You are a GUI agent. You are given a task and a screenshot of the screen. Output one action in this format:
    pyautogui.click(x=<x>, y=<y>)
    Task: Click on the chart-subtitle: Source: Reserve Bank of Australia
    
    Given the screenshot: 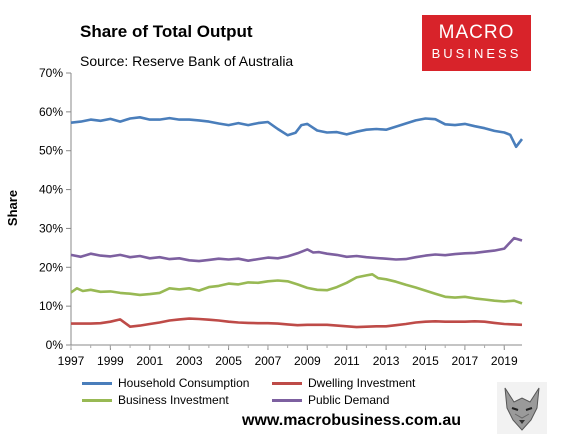 What is the action you would take?
    pyautogui.click(x=187, y=61)
    